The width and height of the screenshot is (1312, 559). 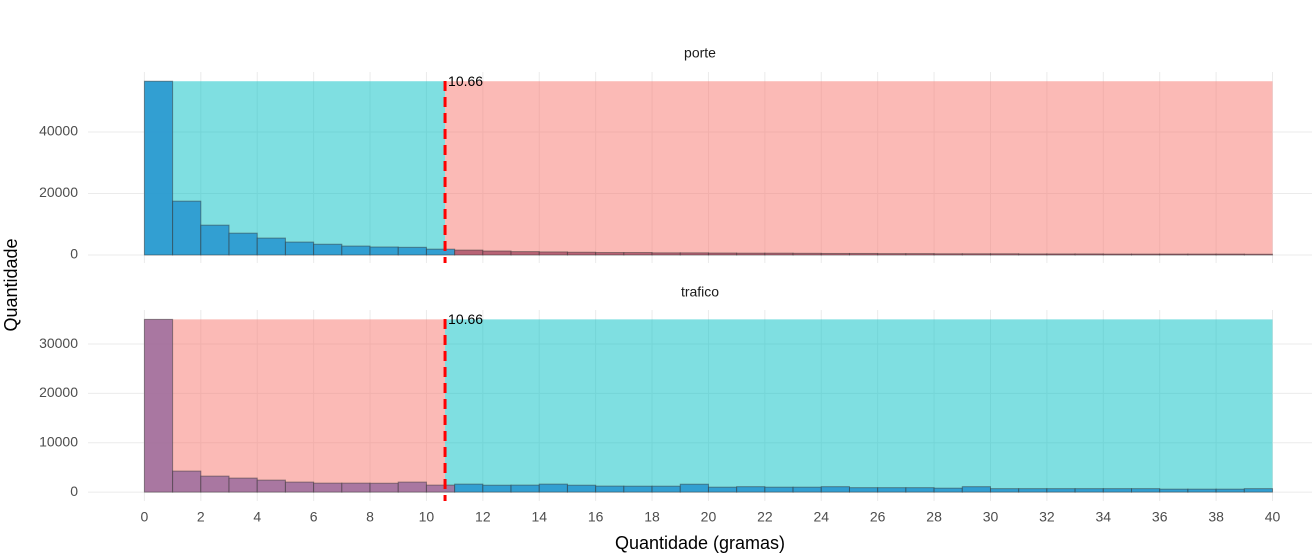 I want to click on x-tick-label: 30, so click(x=991, y=517).